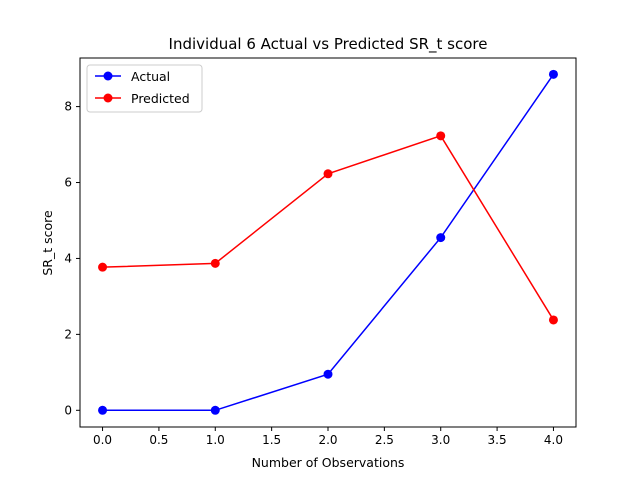  I want to click on legend: Actual Predicted, so click(144, 88).